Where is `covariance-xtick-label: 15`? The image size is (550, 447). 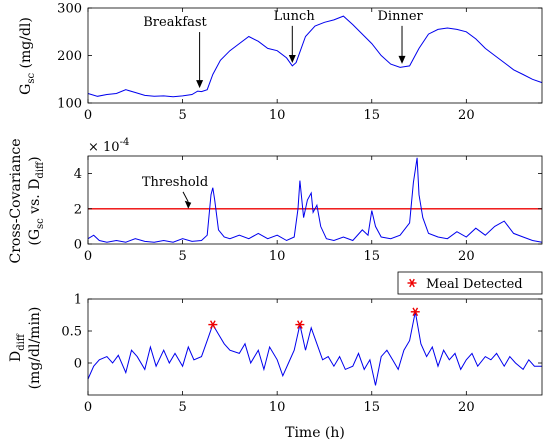 covariance-xtick-label: 15 is located at coordinates (371, 256).